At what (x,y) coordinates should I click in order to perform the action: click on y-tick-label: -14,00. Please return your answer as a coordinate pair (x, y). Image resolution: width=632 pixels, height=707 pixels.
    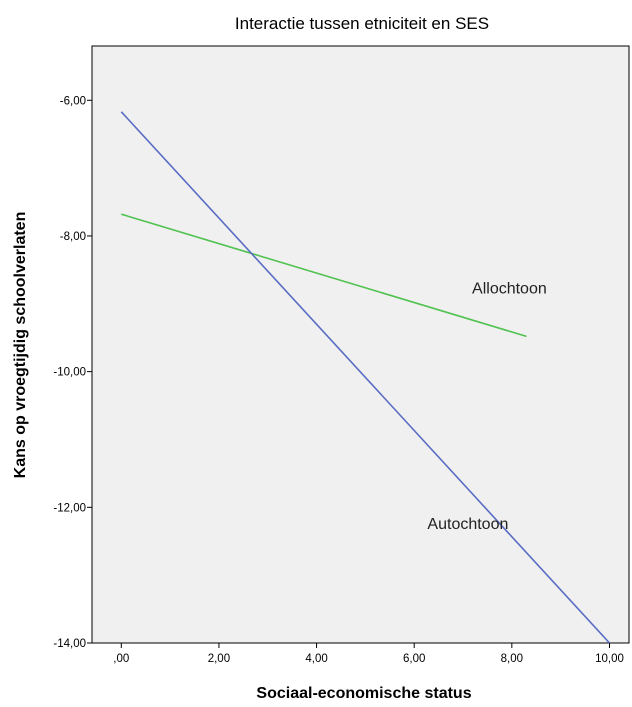
    Looking at the image, I should click on (69, 644).